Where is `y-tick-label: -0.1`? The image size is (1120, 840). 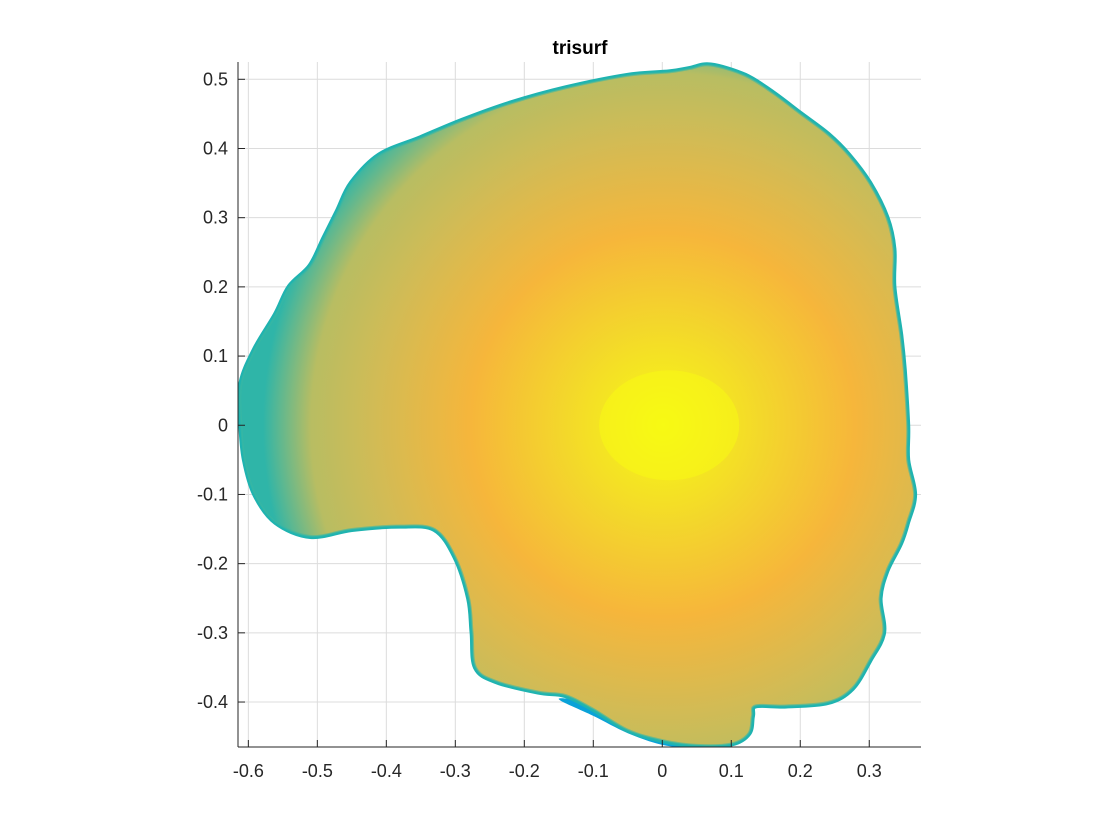 y-tick-label: -0.1 is located at coordinates (212, 494).